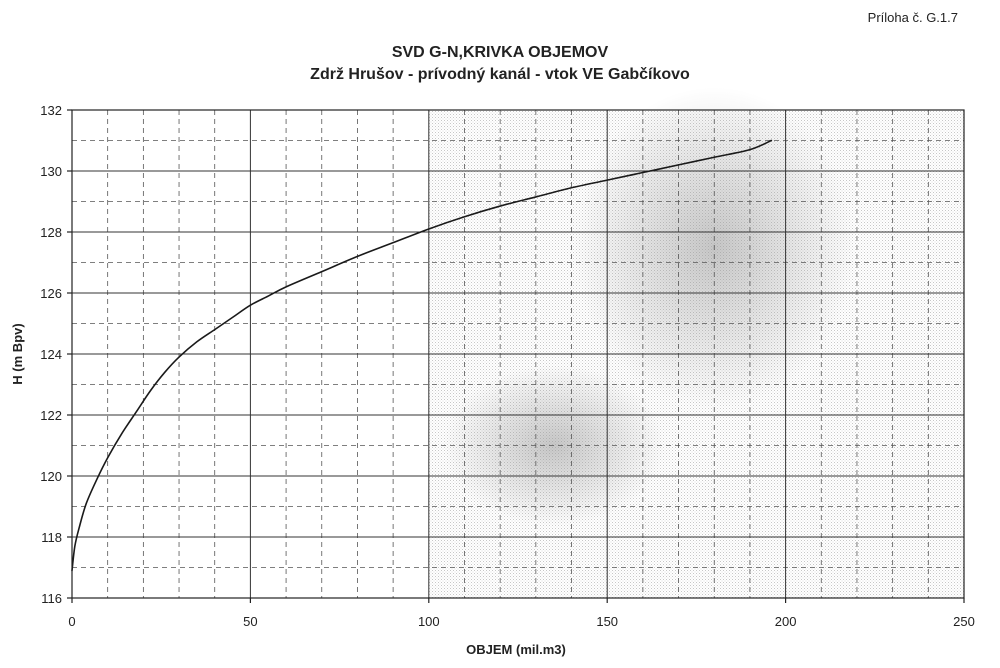 The width and height of the screenshot is (1000, 668). Describe the element at coordinates (51, 110) in the screenshot. I see `y-tick-label: 132` at that location.